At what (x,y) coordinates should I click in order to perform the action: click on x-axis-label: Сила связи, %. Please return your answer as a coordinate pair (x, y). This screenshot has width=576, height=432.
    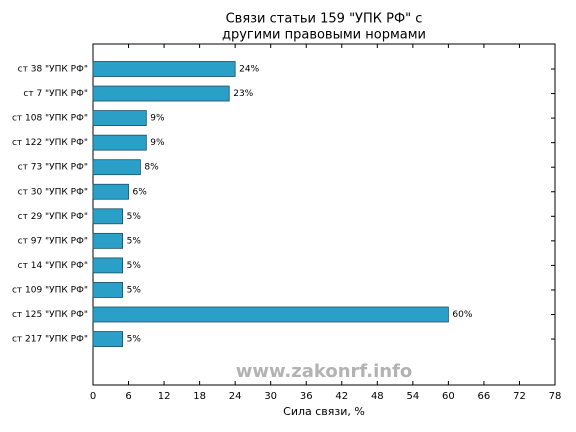
    Looking at the image, I should click on (324, 411).